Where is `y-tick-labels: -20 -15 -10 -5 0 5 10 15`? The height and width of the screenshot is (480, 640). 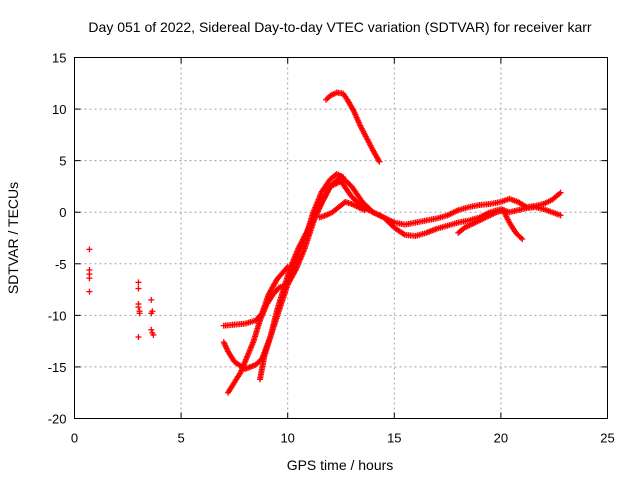 y-tick-labels: -20 -15 -10 -5 0 5 10 15 is located at coordinates (57, 239).